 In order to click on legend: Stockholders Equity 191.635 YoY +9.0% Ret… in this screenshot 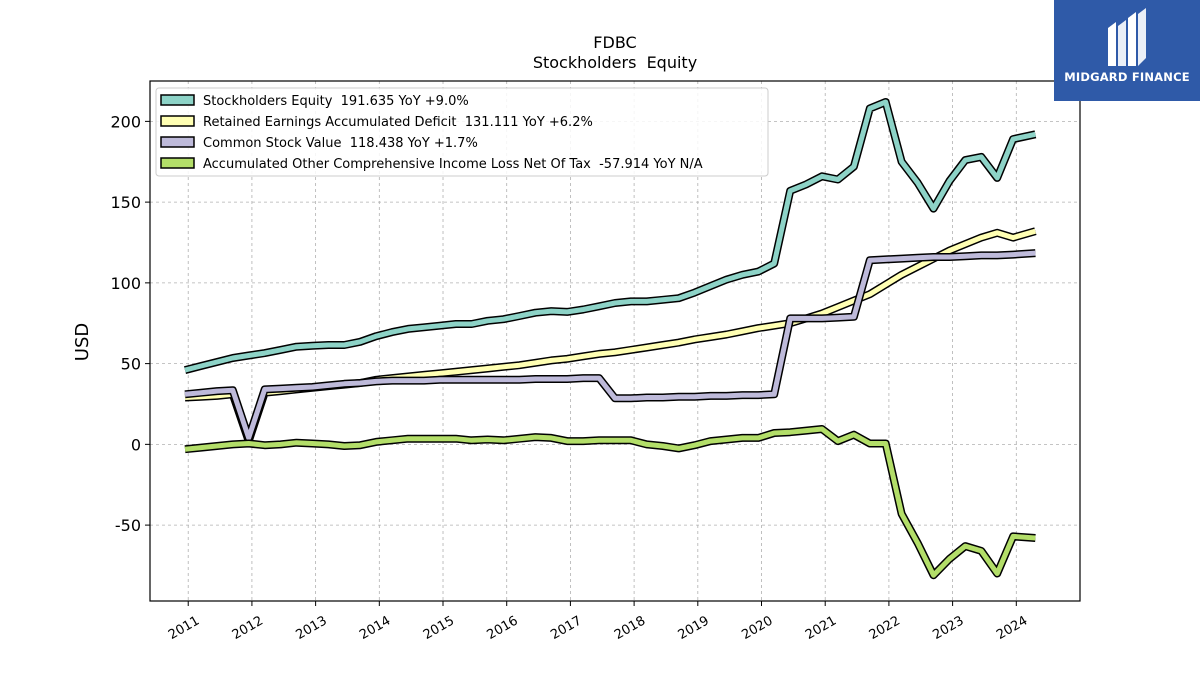, I will do `click(462, 132)`.